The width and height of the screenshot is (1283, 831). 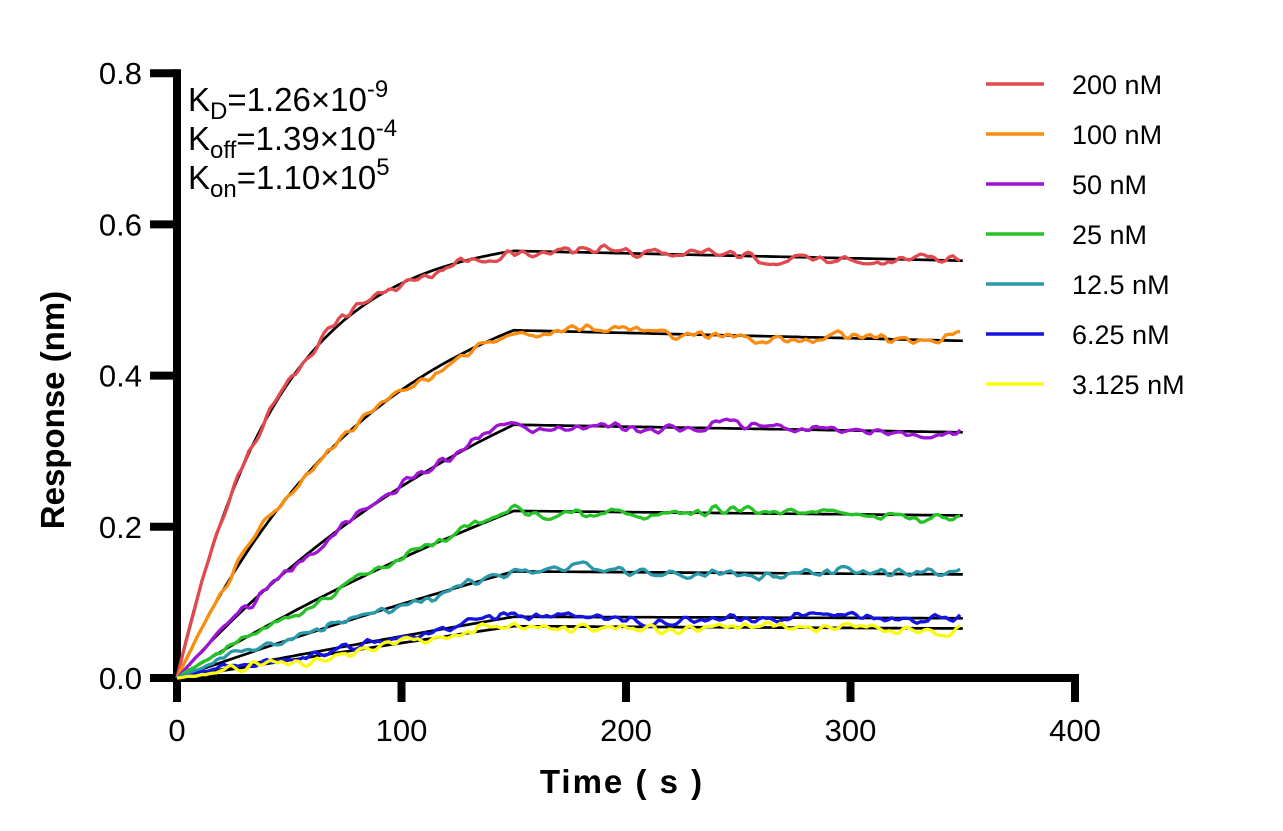 What do you see at coordinates (120, 224) in the screenshot?
I see `y-tick-label: 0.6` at bounding box center [120, 224].